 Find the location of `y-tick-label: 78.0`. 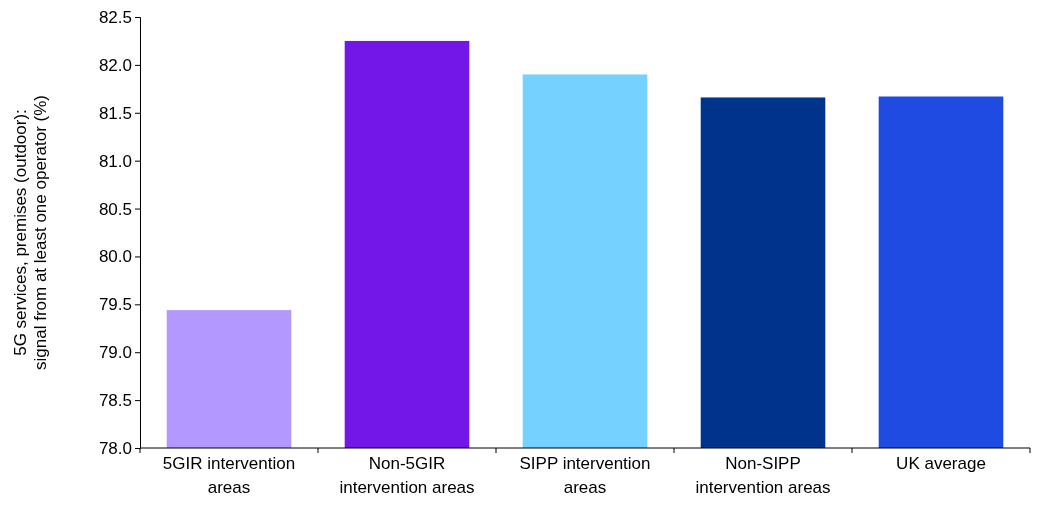

y-tick-label: 78.0 is located at coordinates (115, 448).